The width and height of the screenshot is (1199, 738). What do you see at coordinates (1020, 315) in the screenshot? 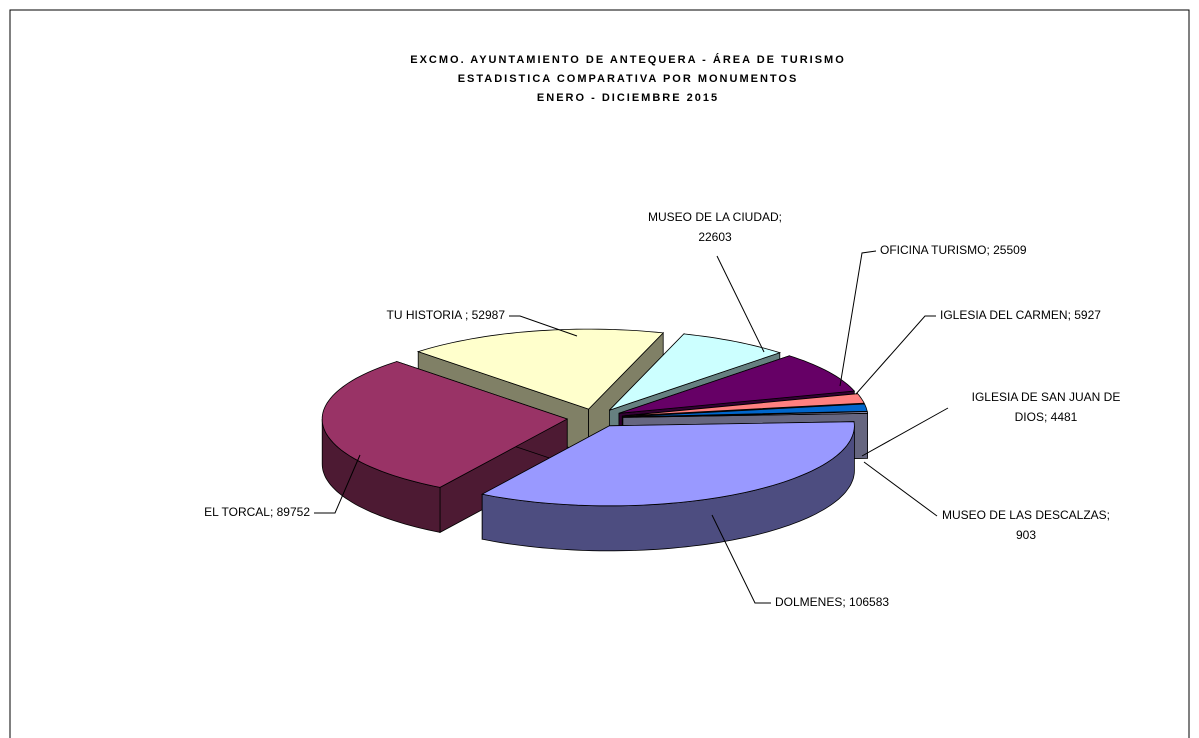
I see `data-label: IGLESIA DEL CARMEN; 5927` at bounding box center [1020, 315].